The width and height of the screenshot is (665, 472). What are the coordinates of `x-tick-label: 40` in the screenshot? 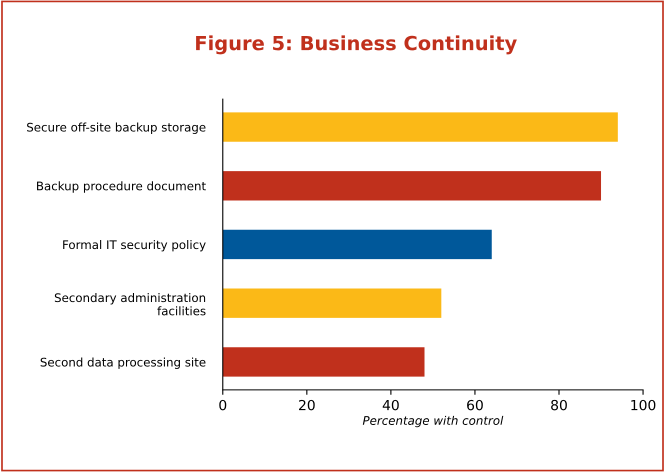 It's located at (390, 405).